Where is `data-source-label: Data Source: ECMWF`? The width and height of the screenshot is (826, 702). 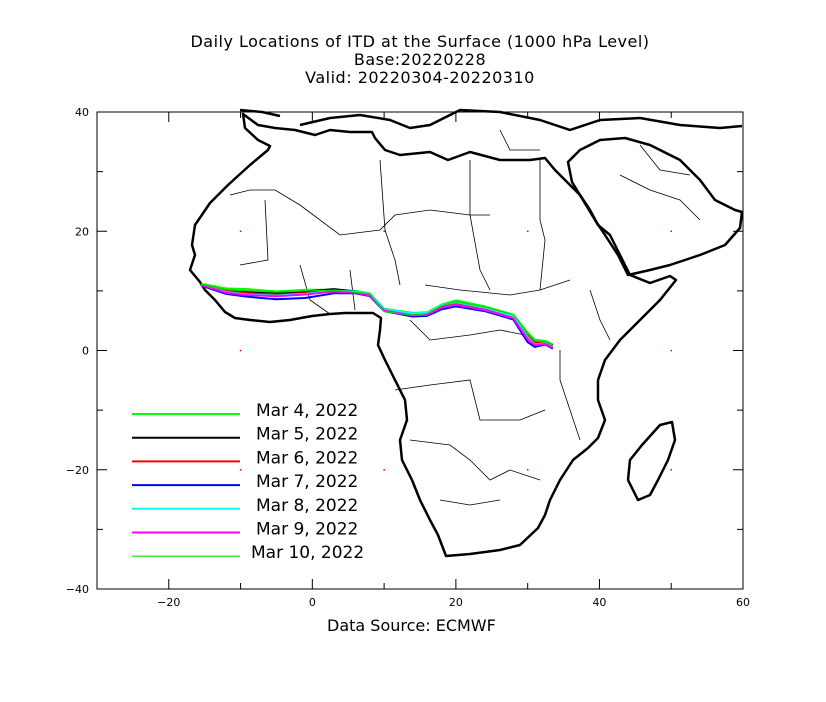
data-source-label: Data Source: ECMWF is located at coordinates (411, 625).